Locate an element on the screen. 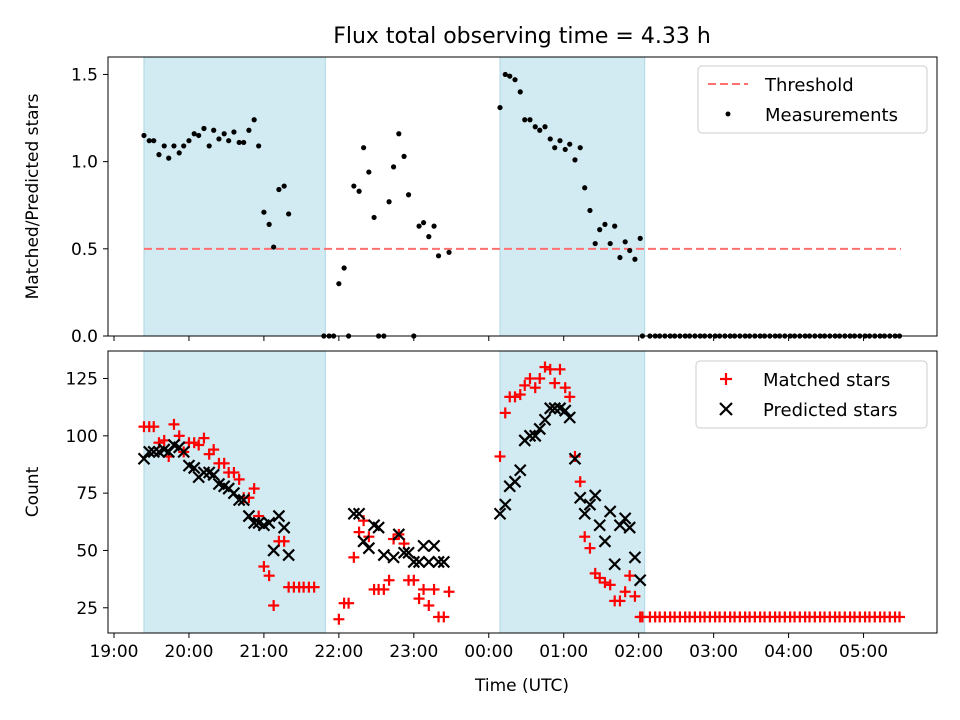 This screenshot has width=960, height=720. x-tick-label: 05:00 is located at coordinates (863, 652).